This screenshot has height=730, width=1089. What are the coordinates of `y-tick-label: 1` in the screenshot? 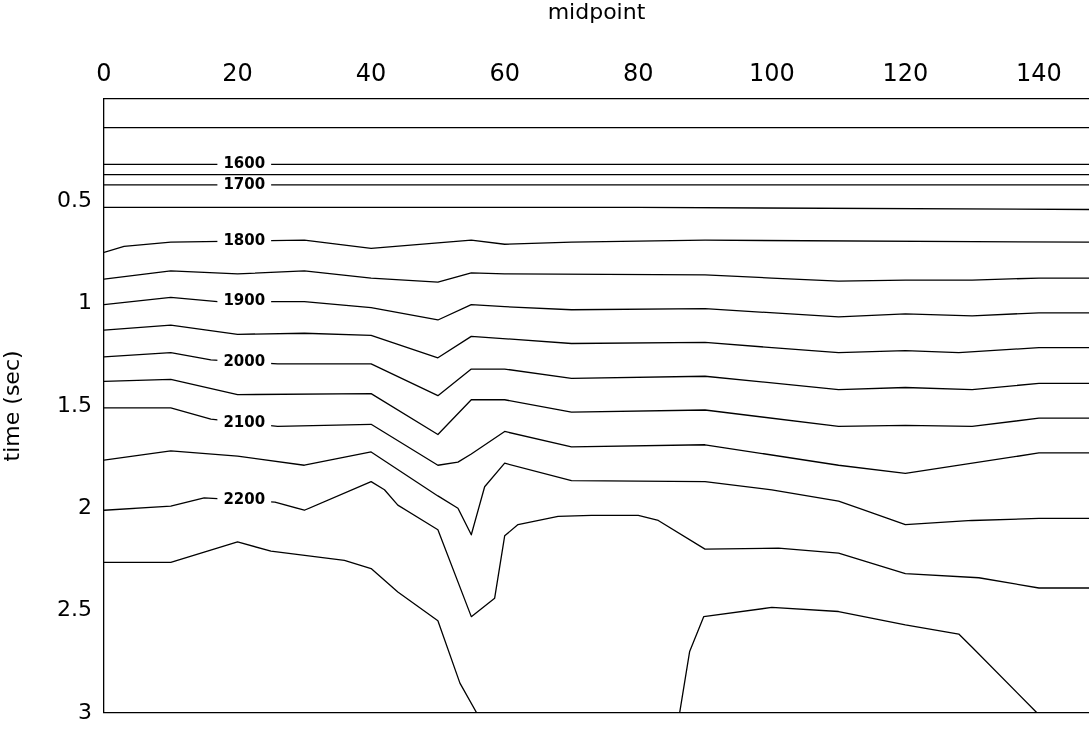 It's located at (85, 302).